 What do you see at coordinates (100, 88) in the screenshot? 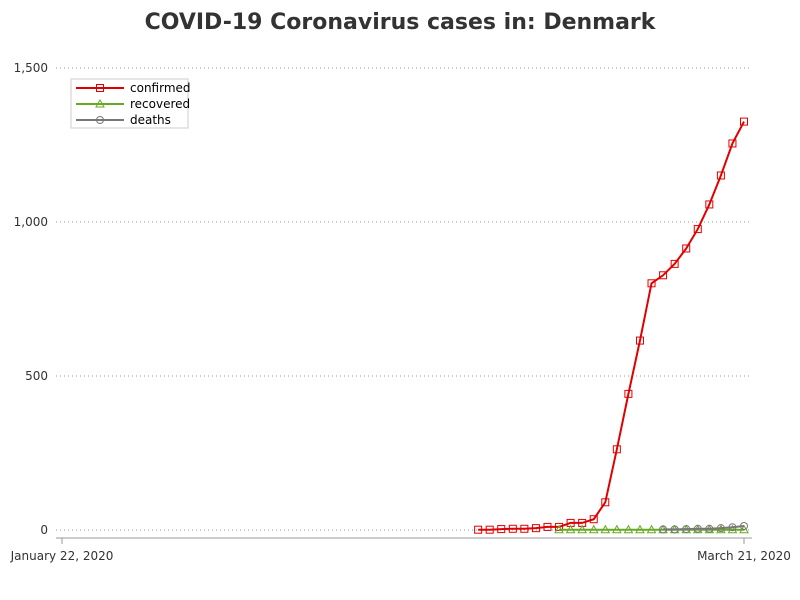
I see `legend-marker-confirmed` at bounding box center [100, 88].